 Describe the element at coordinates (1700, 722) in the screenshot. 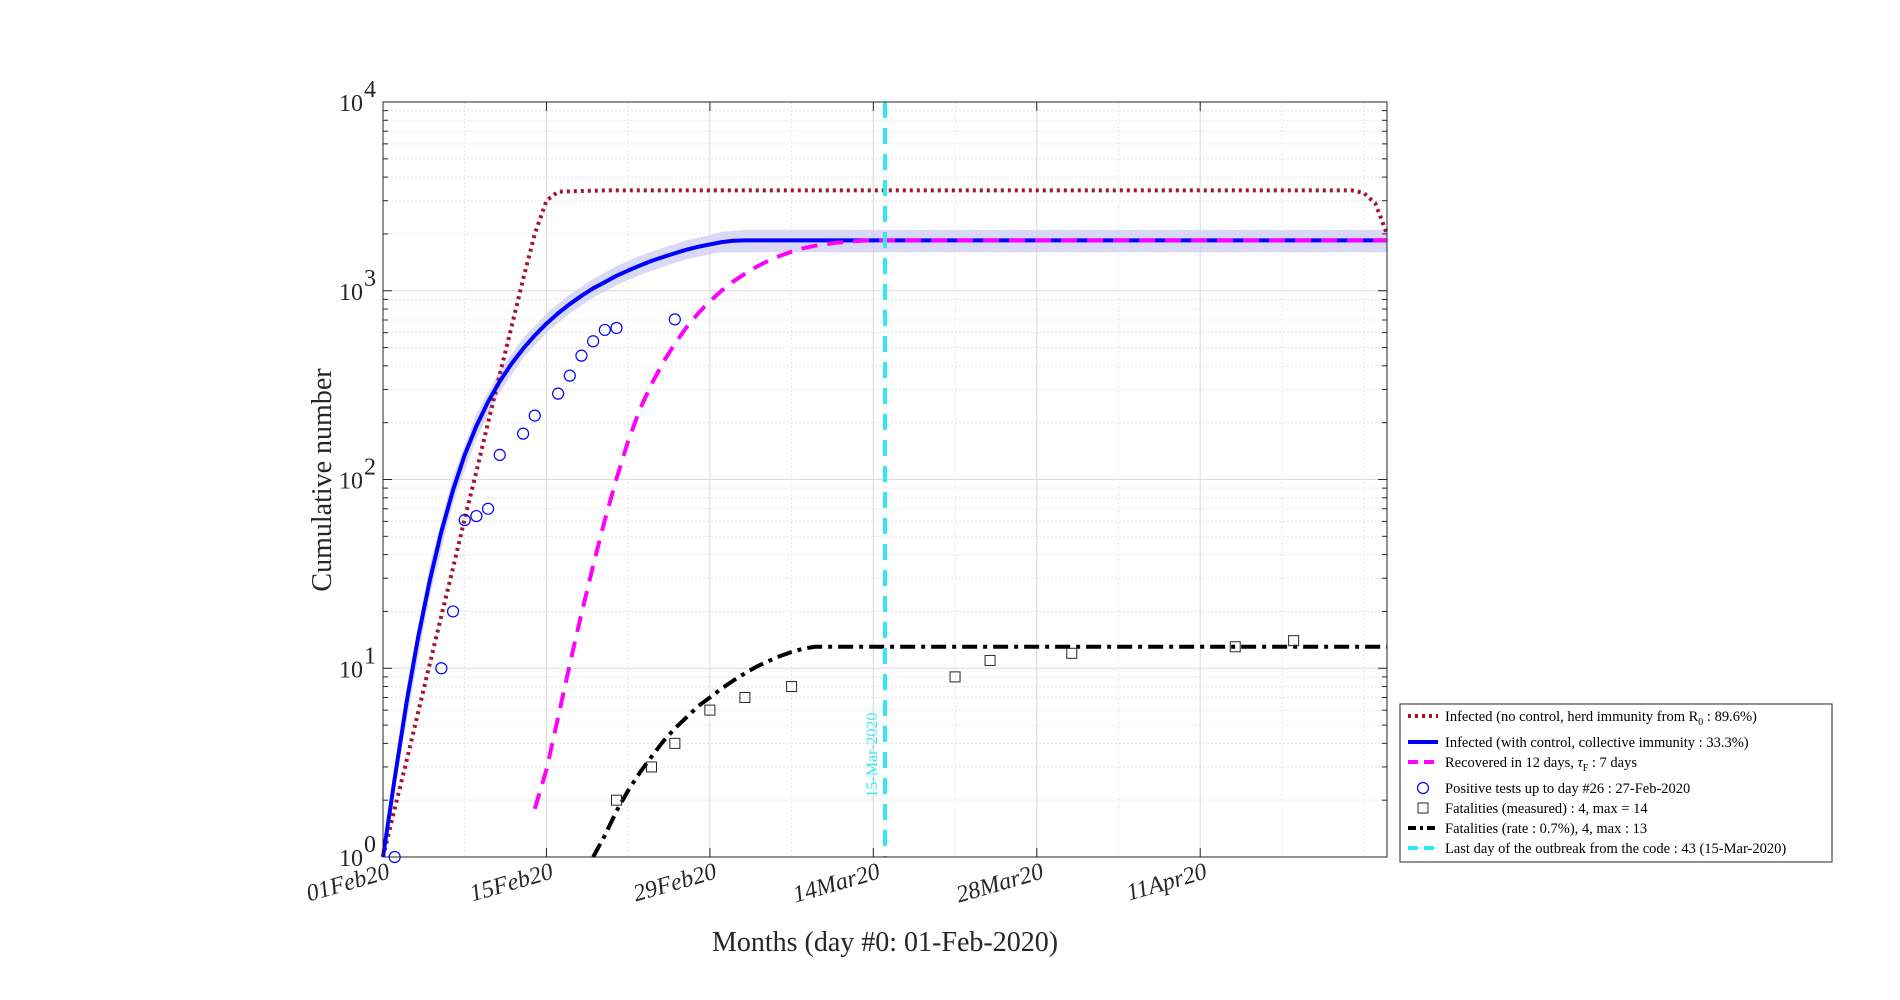

I see `legend-label-subscript: 0` at that location.